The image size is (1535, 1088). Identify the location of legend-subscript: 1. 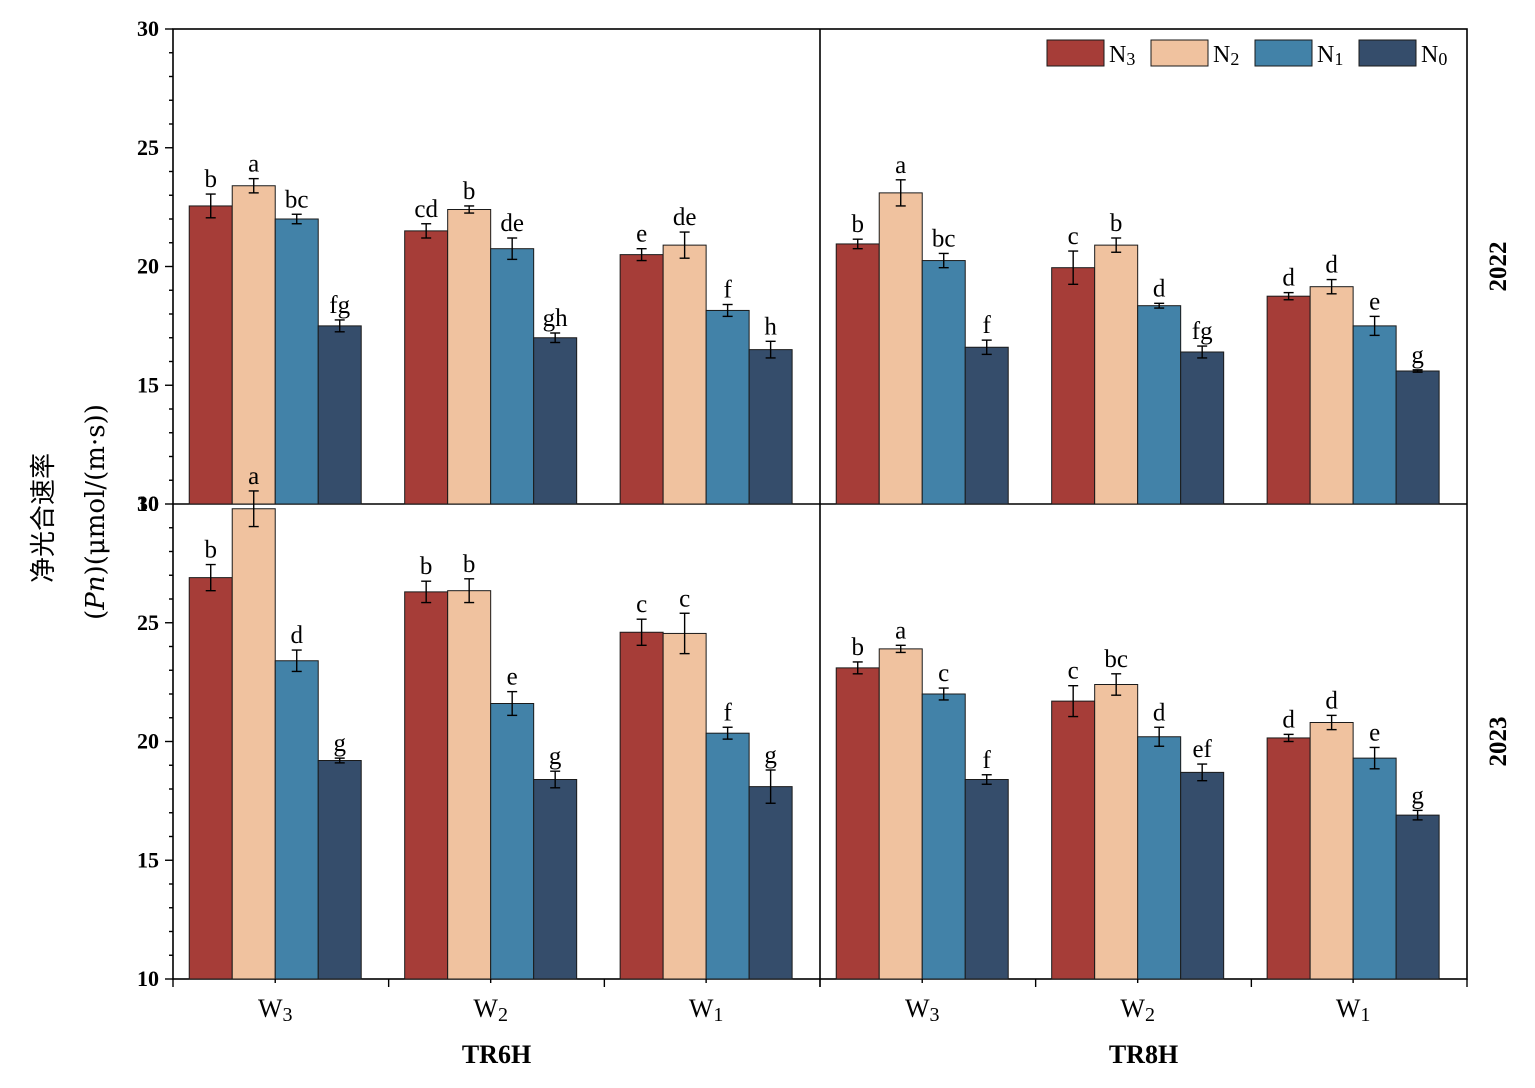
(1338, 59).